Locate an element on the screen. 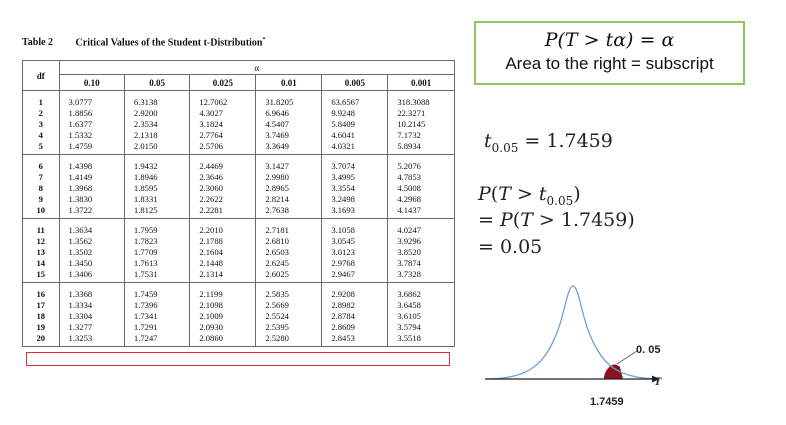 Image resolution: width=786 pixels, height=425 pixels. alpha-column-header: 0.10 is located at coordinates (91, 82).